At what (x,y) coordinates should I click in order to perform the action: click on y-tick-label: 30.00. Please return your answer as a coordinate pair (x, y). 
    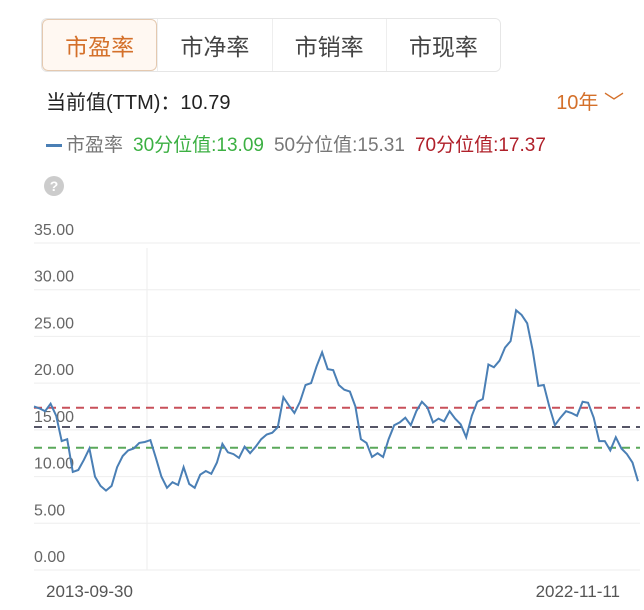
    Looking at the image, I should click on (54, 277).